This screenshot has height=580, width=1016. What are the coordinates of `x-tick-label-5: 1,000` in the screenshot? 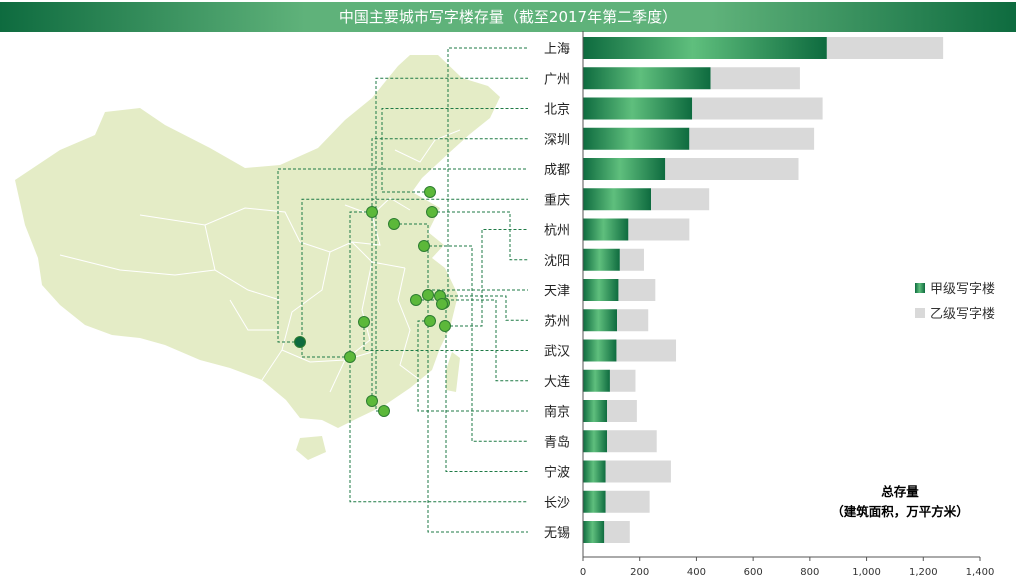 It's located at (866, 572).